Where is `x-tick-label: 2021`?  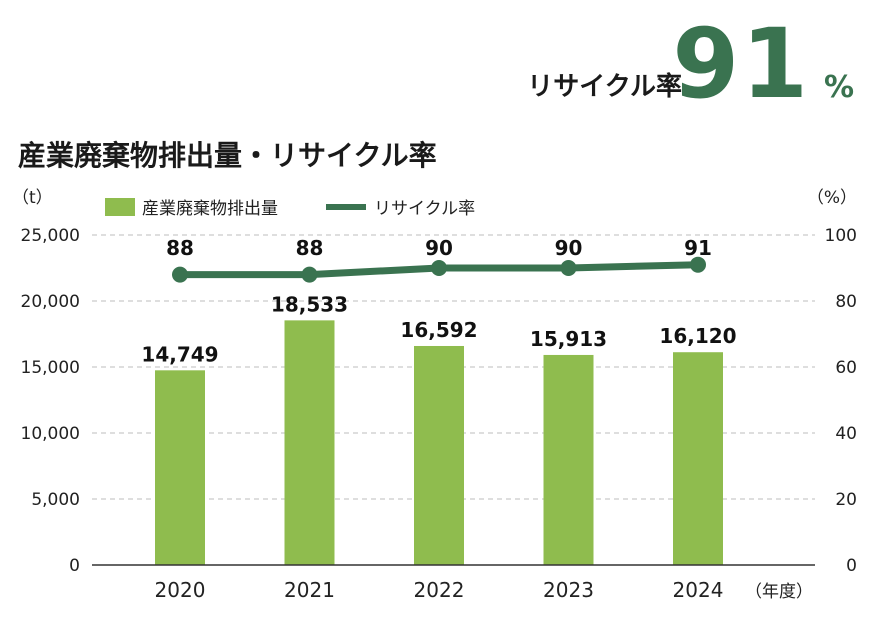
x-tick-label: 2021 is located at coordinates (309, 590).